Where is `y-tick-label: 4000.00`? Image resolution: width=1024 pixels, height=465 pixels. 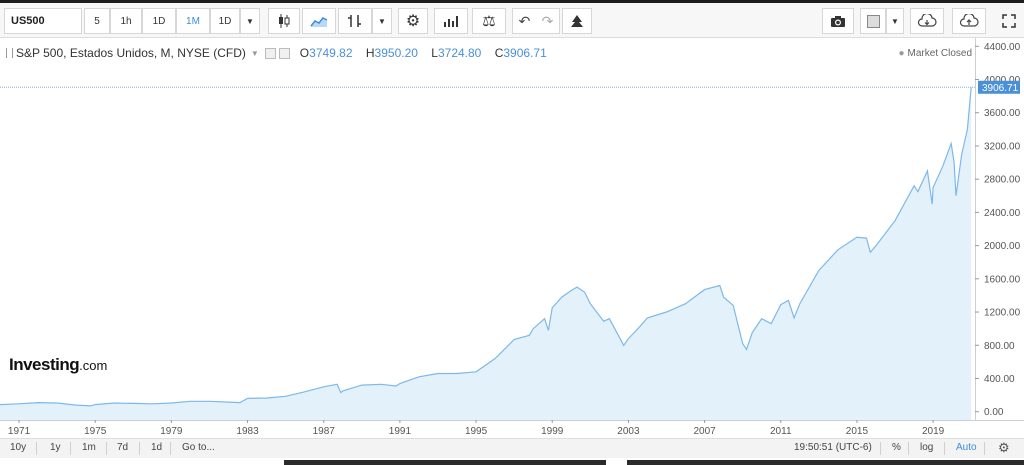
y-tick-label: 4000.00 is located at coordinates (1002, 80).